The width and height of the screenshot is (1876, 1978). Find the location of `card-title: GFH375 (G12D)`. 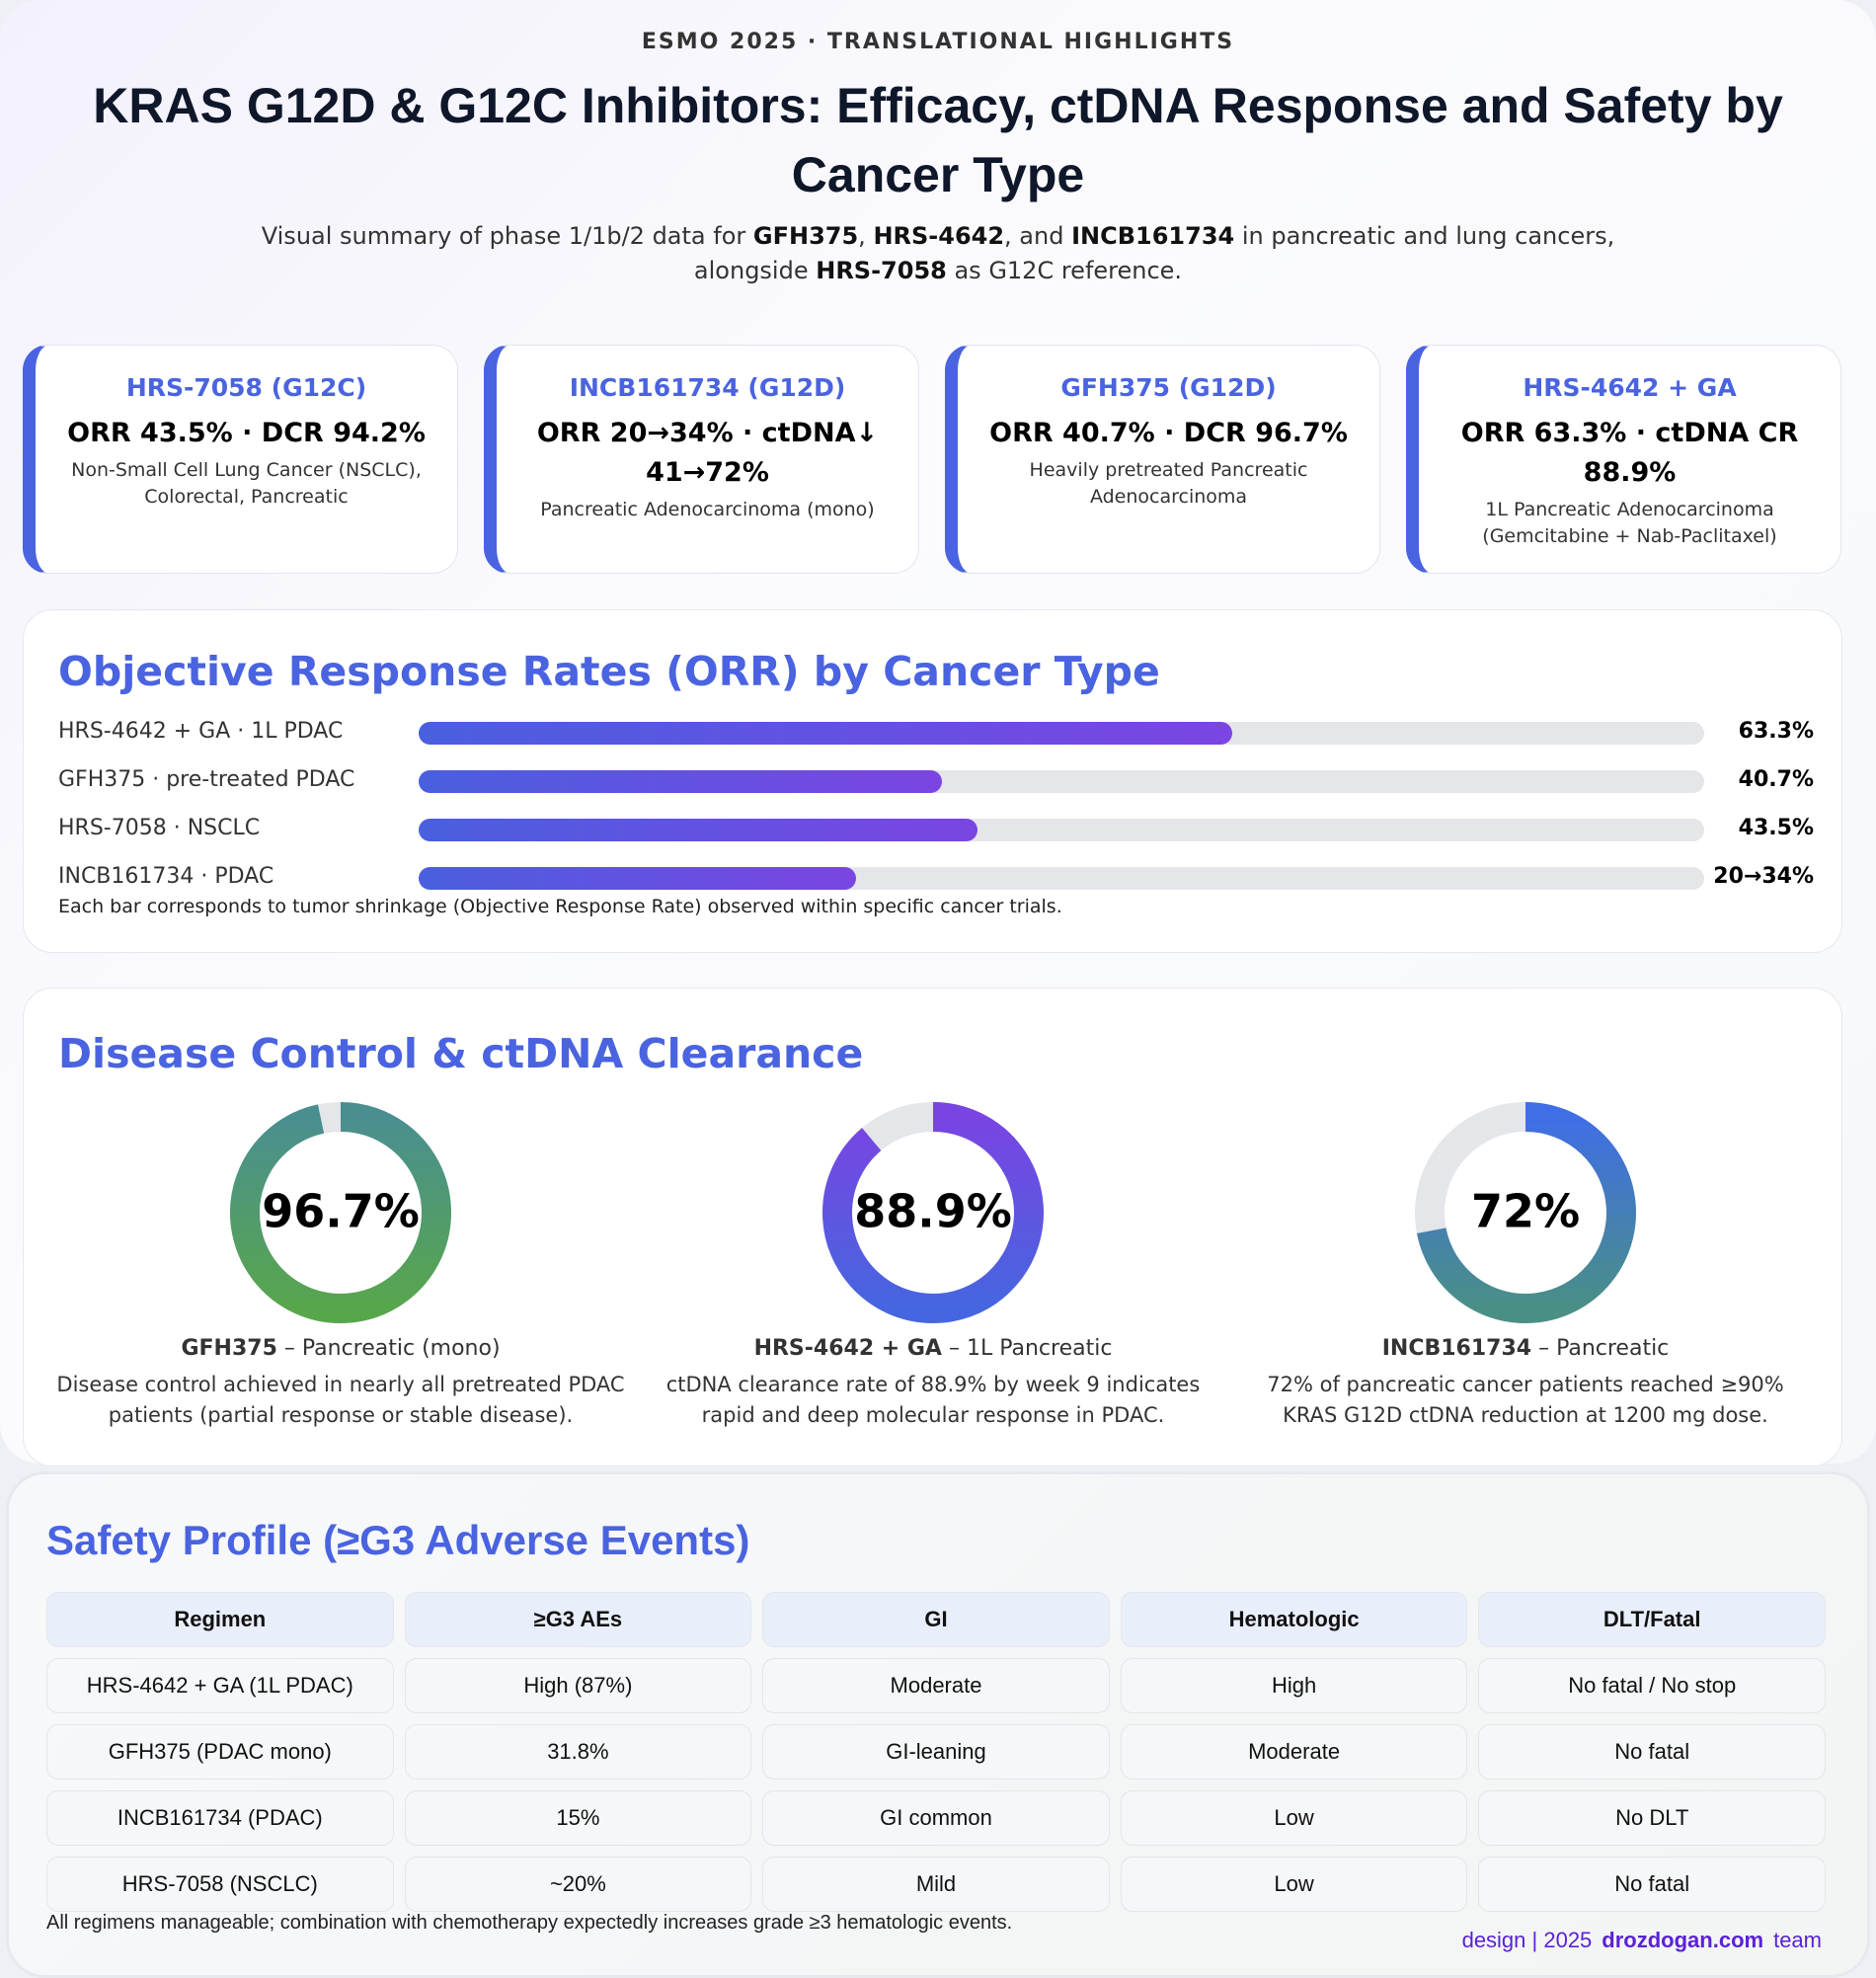

card-title: GFH375 (G12D) is located at coordinates (1168, 387).